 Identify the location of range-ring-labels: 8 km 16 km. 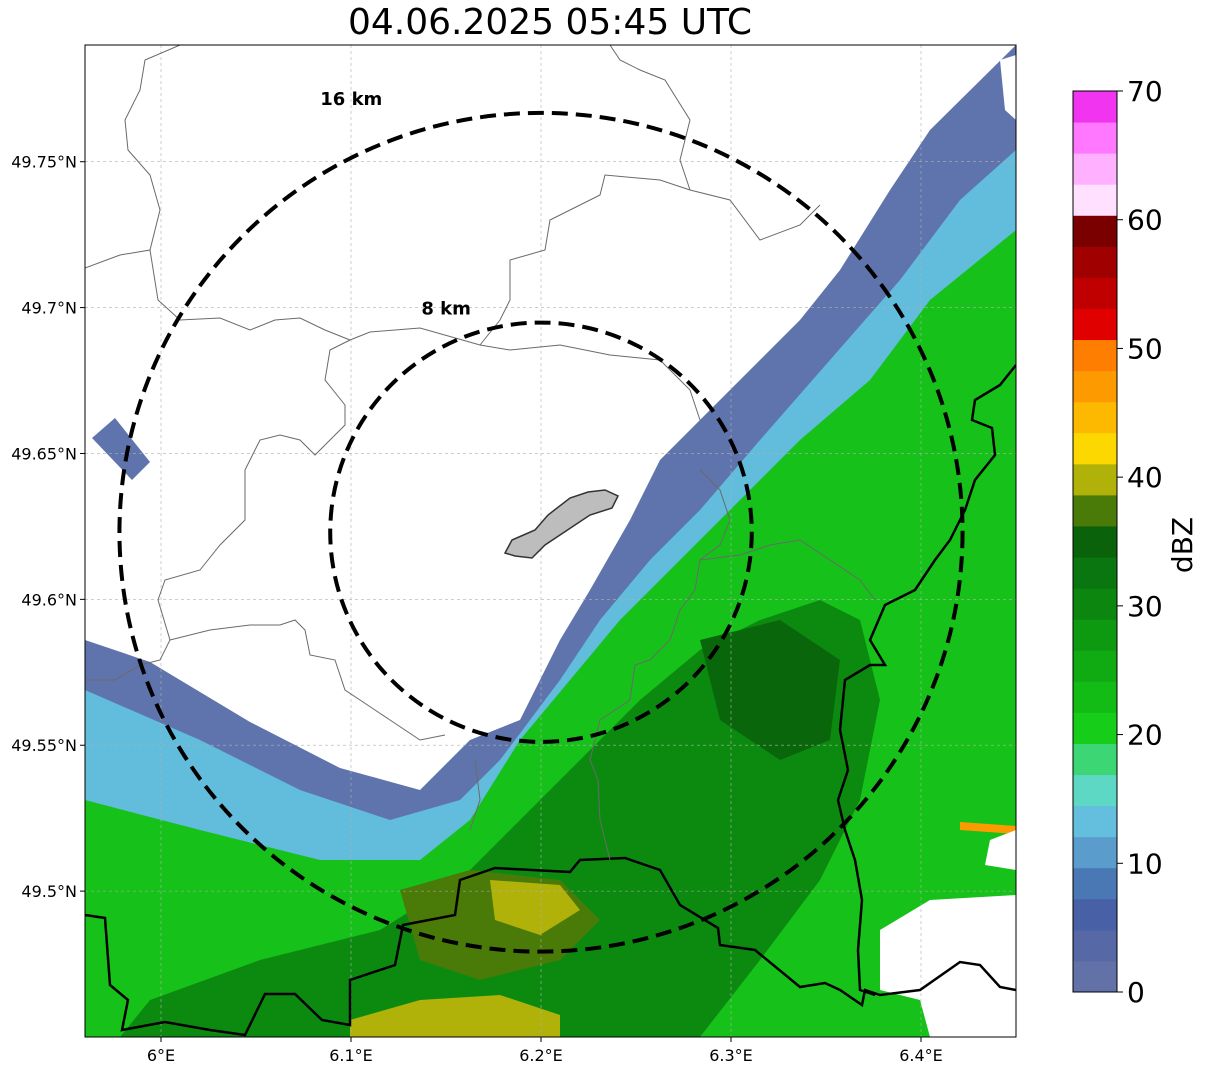
(395, 204).